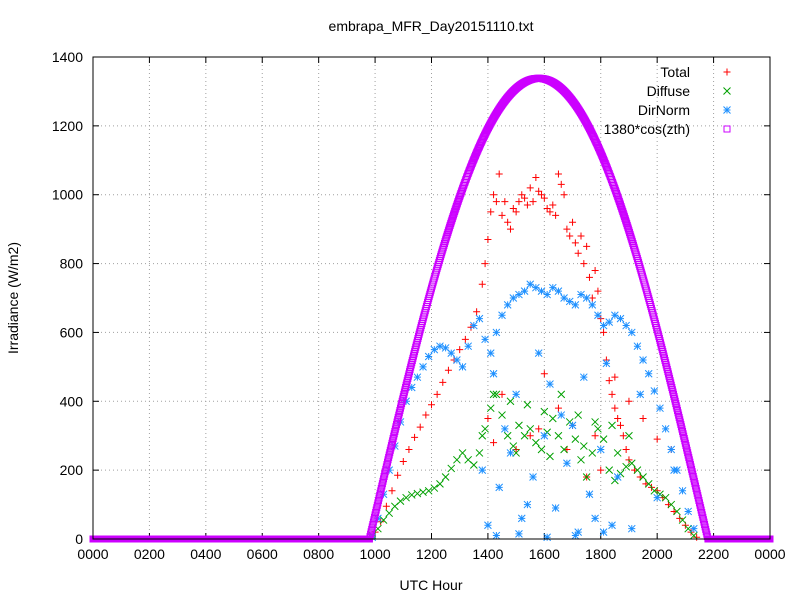 The width and height of the screenshot is (800, 600). Describe the element at coordinates (67, 126) in the screenshot. I see `y-tick-label: 1200` at that location.